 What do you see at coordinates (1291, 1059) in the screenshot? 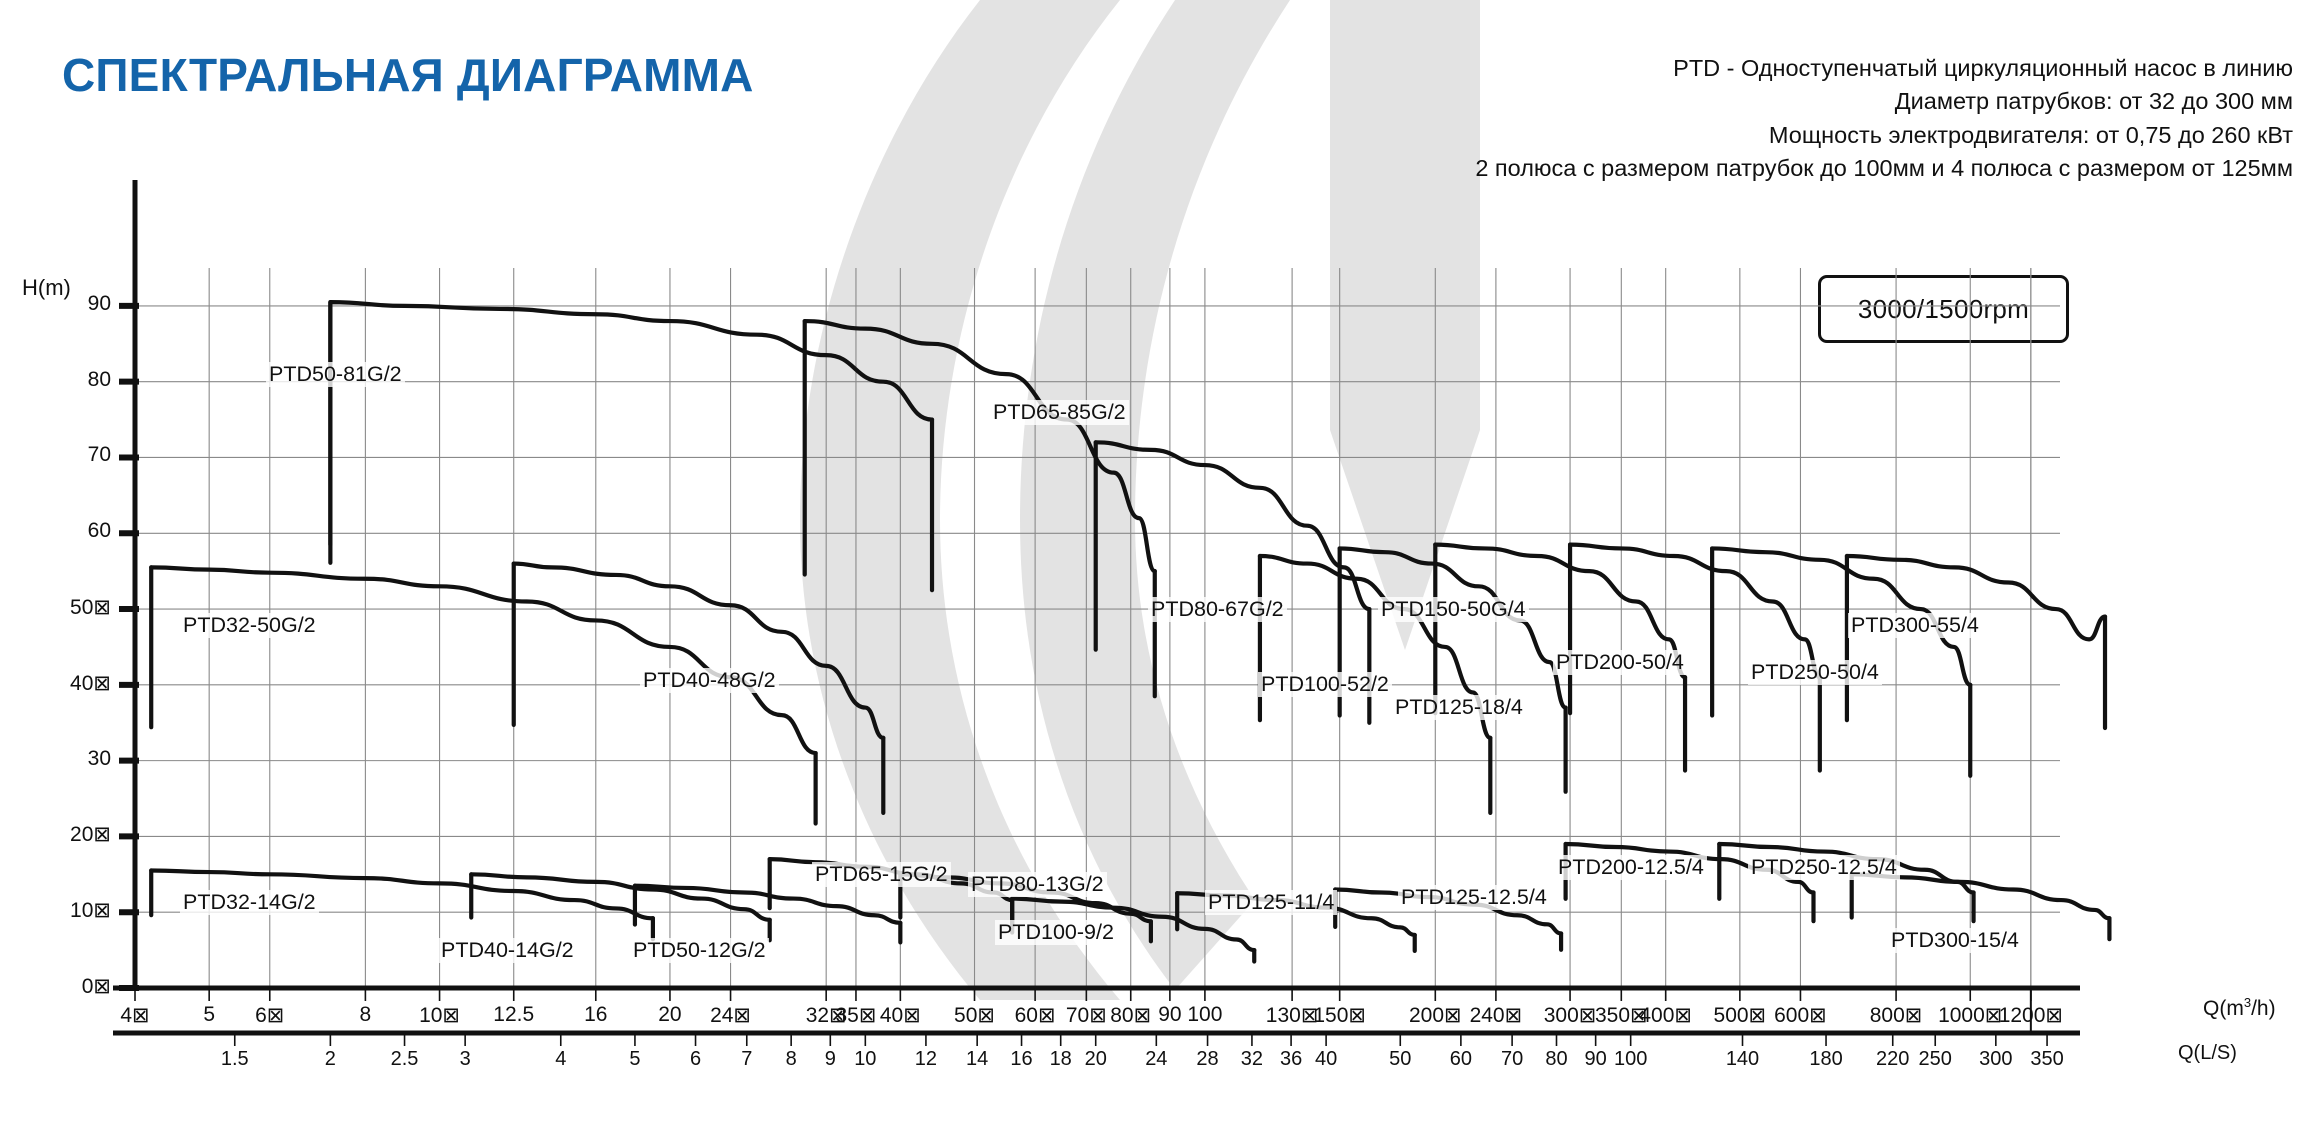
I see `x-tick-ls-36: 36` at bounding box center [1291, 1059].